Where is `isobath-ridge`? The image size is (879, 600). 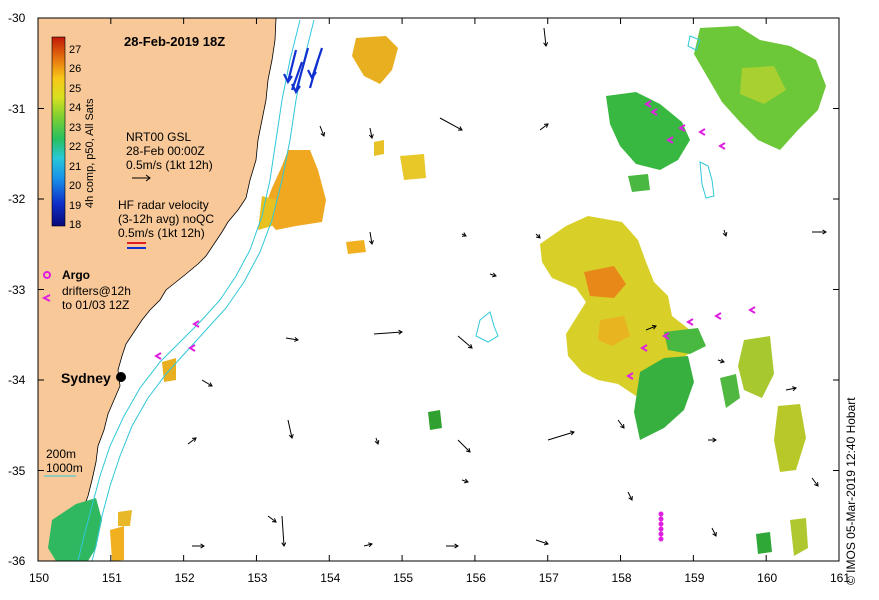
isobath-ridge is located at coordinates (701, 117).